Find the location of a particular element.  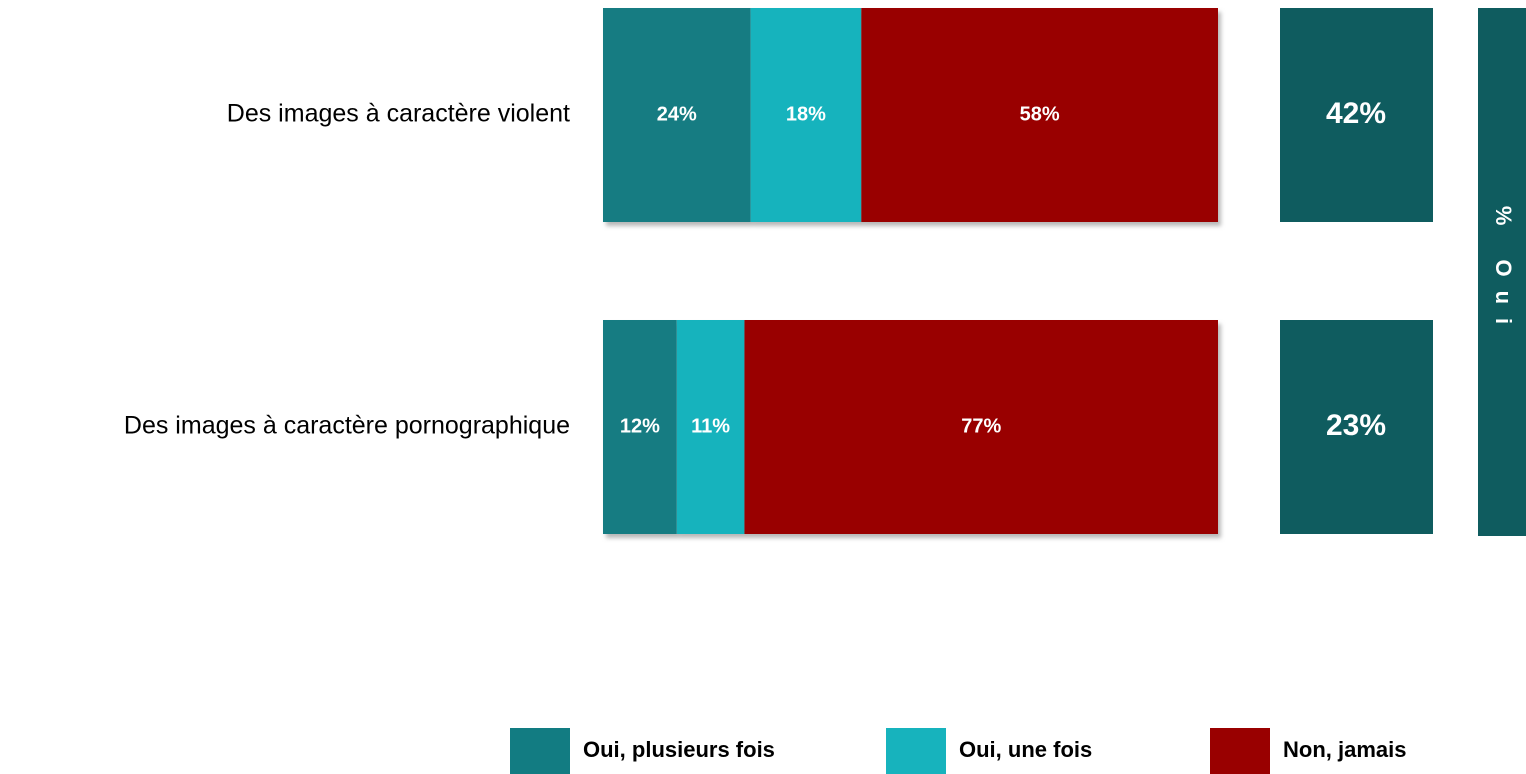

value-label: 77% is located at coordinates (981, 426).